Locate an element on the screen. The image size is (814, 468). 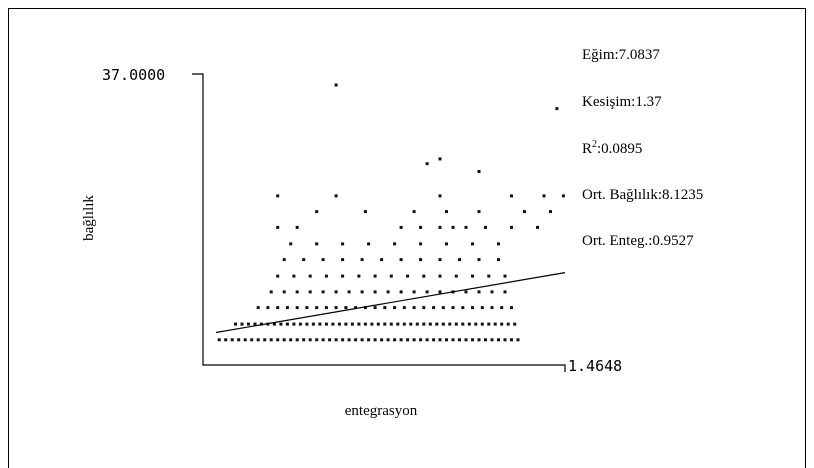
x-axis-label: entegrasyon is located at coordinates (381, 411).